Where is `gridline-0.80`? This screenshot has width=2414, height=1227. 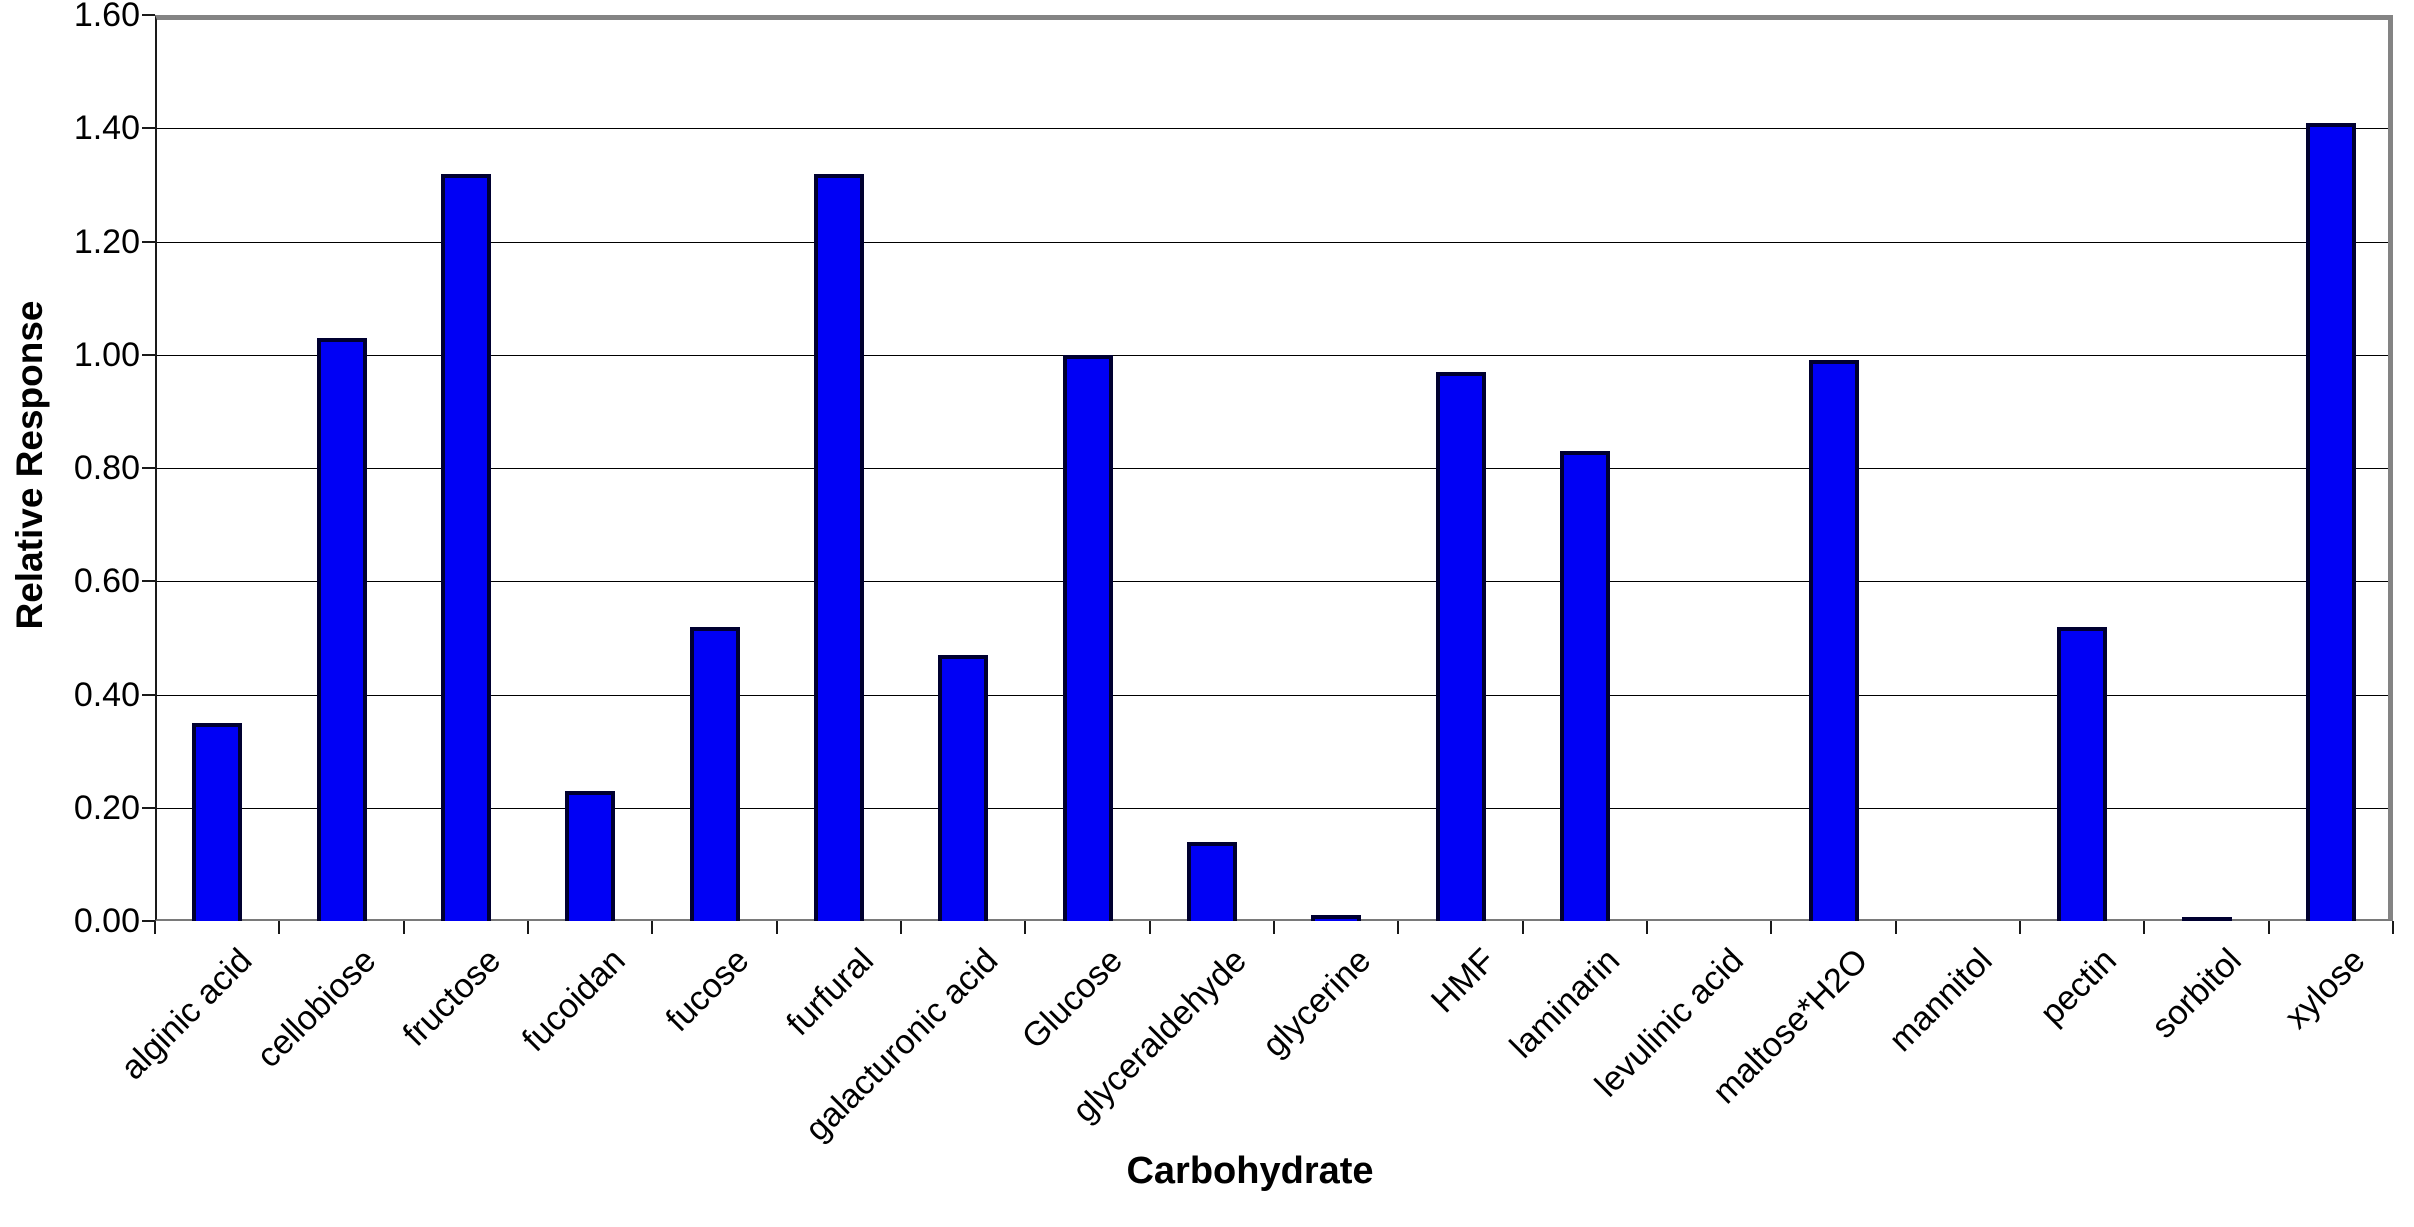
gridline-0.80 is located at coordinates (1272, 468).